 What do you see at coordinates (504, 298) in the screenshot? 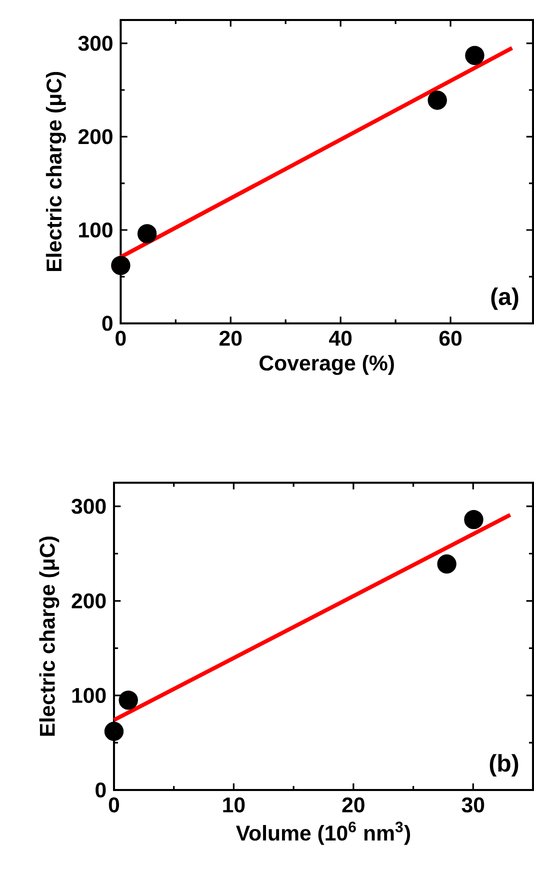
I see `annotation: (a)` at bounding box center [504, 298].